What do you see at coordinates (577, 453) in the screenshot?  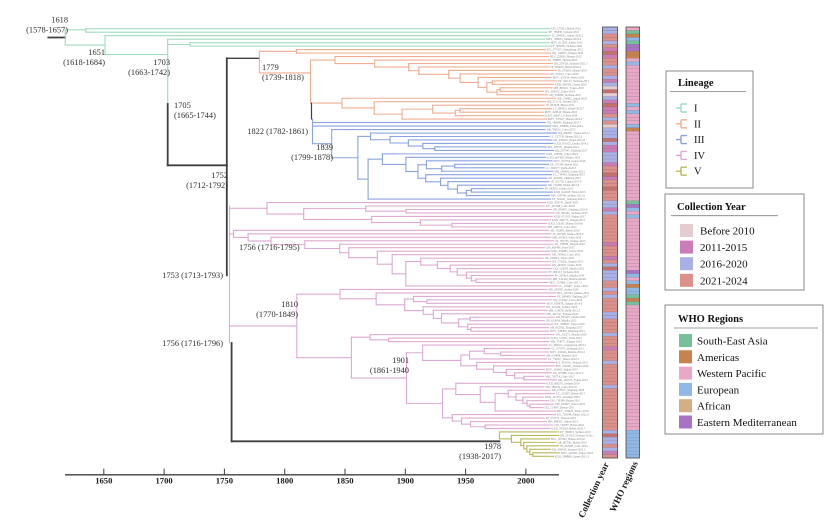 I see `svg-text: MZV_402832_Tokyo-2023` at bounding box center [577, 453].